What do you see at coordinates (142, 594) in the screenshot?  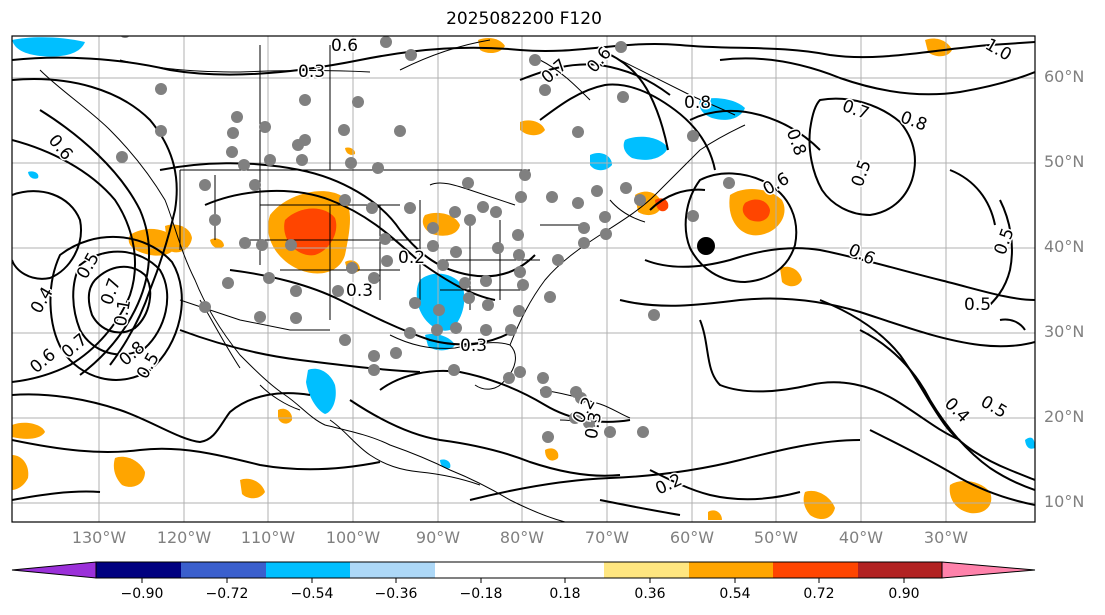 I see `colorbar-tick-label: −0.90` at bounding box center [142, 594].